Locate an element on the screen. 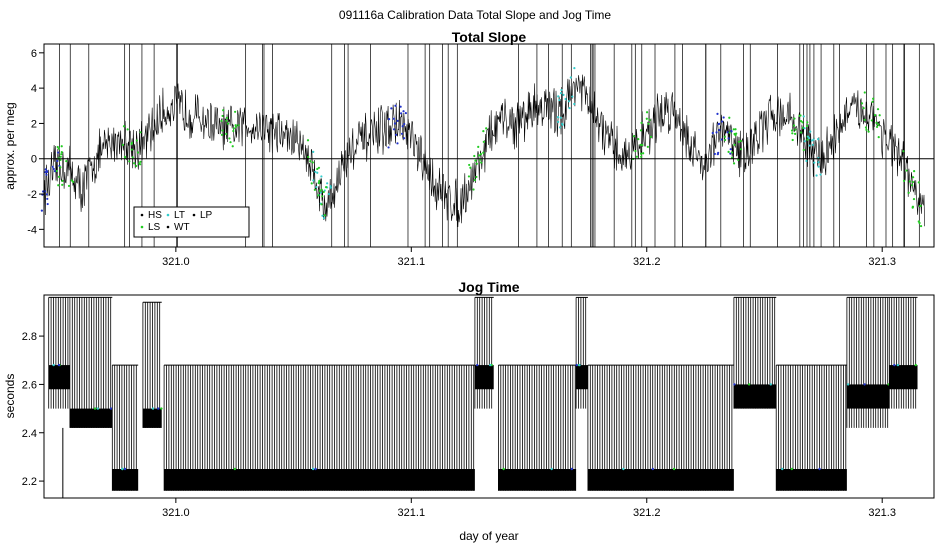 This screenshot has width=950, height=550. jog-time-xtick-label: 321.2 is located at coordinates (647, 513).